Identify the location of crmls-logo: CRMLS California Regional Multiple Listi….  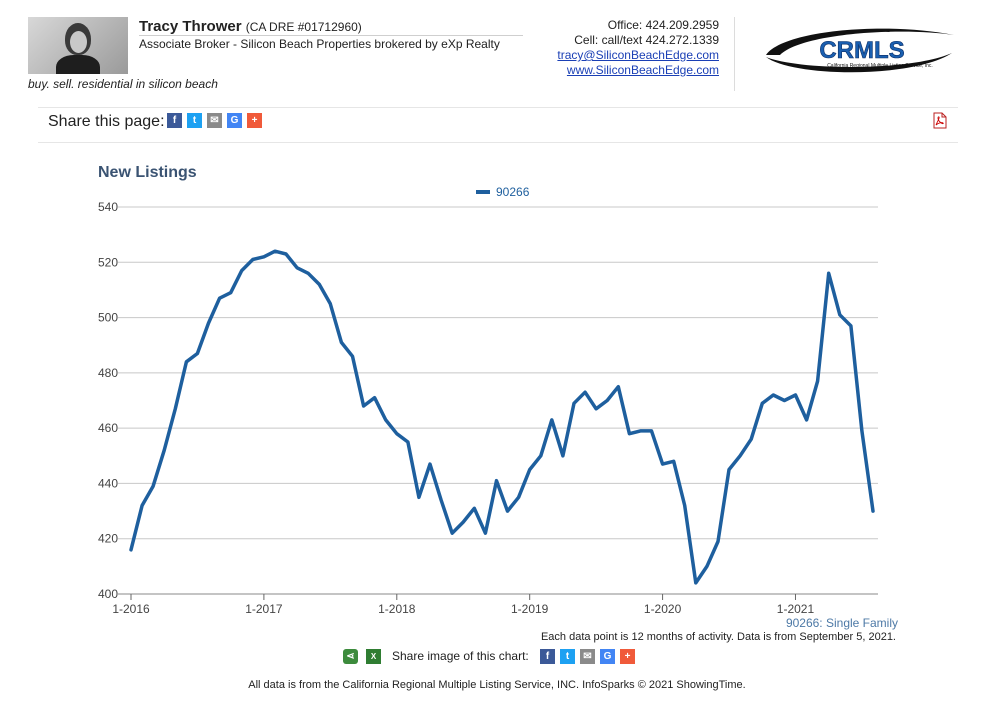
(860, 50).